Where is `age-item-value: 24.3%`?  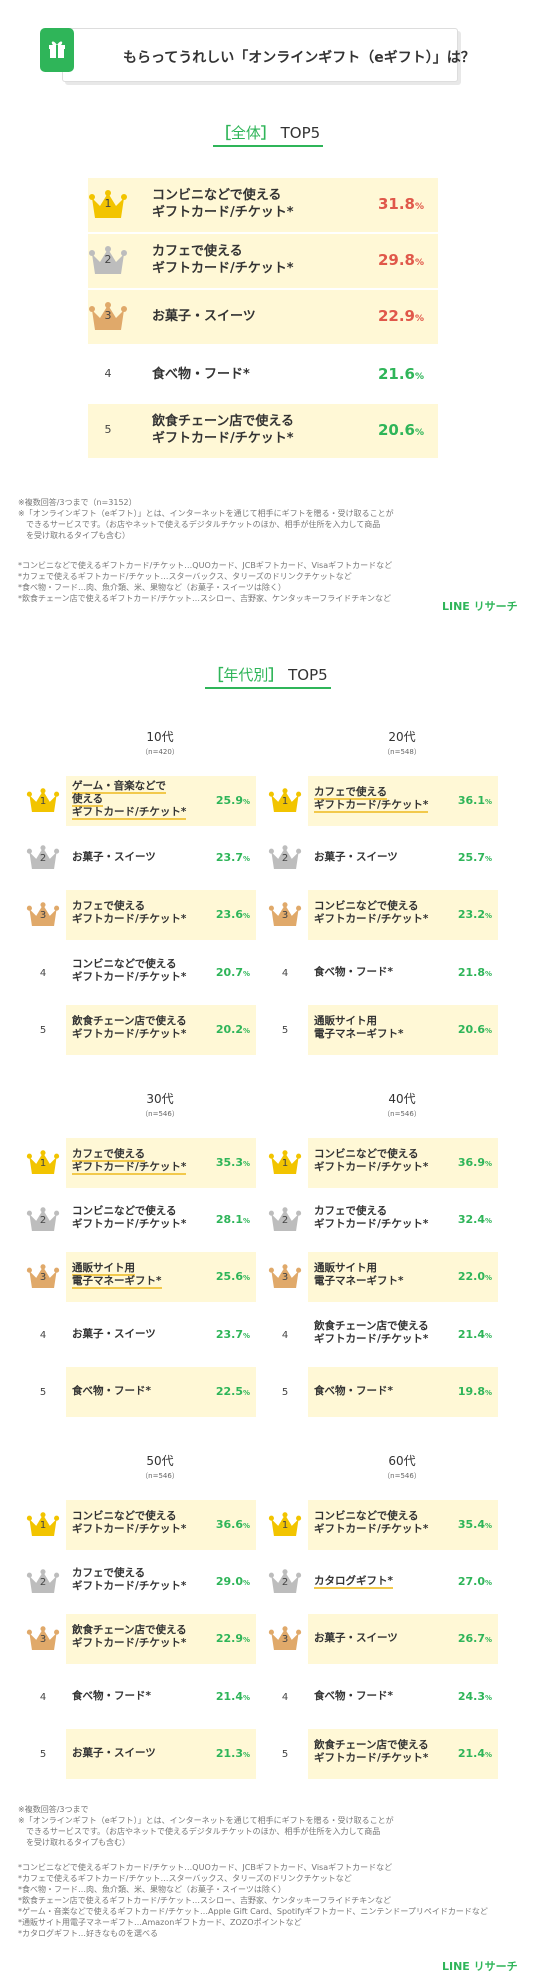
age-item-value: 24.3% is located at coordinates (474, 1696).